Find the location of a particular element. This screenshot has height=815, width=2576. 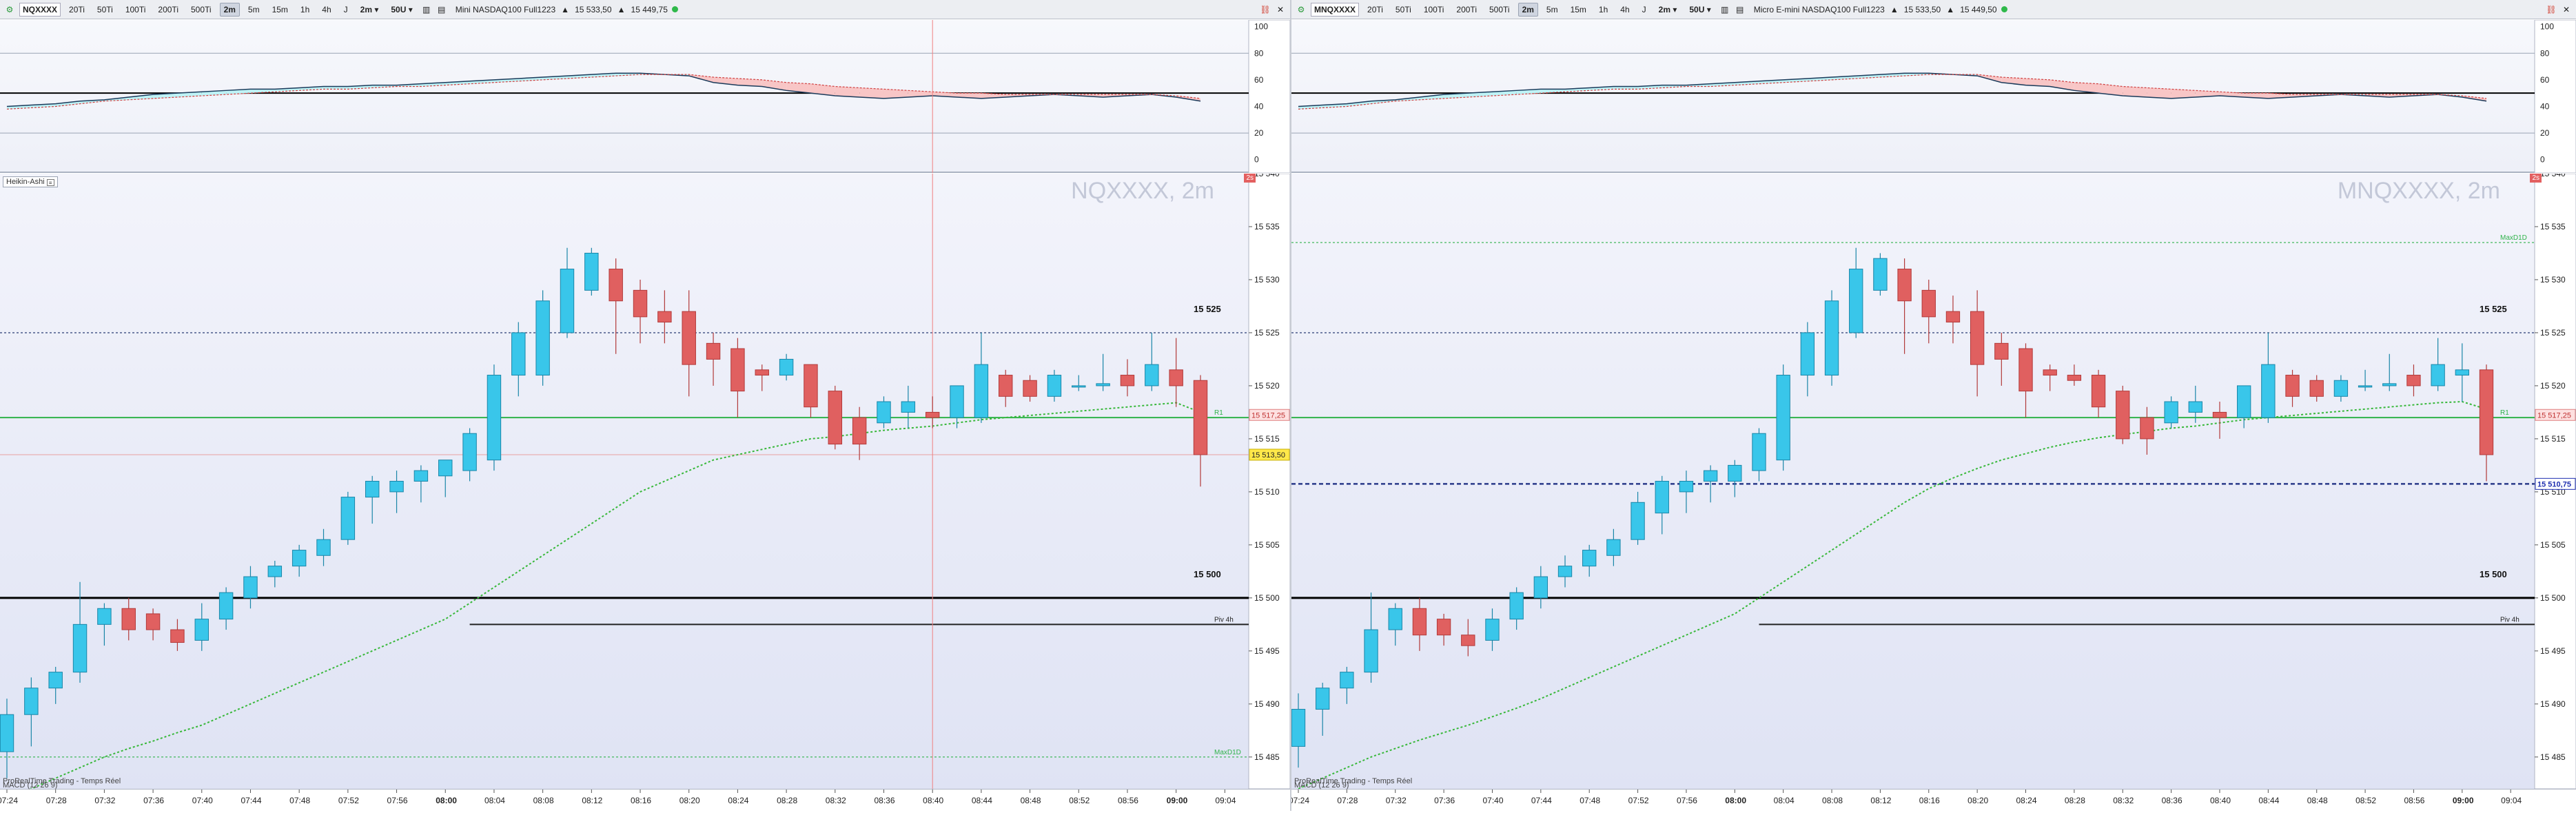

price-tick-label: 15 525 is located at coordinates (1267, 333).